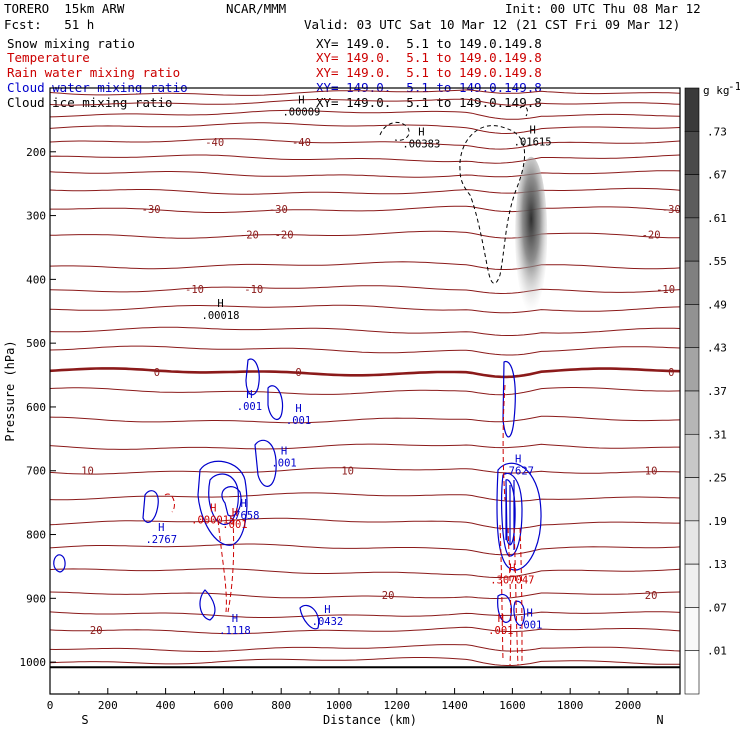 The image size is (740, 740). I want to click on x-tick-label: 1600, so click(512, 705).